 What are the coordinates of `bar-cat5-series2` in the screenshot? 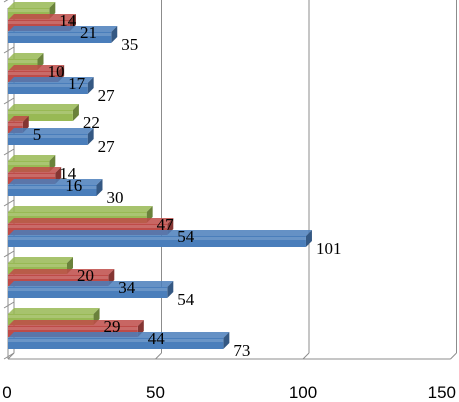 It's located at (18, 124).